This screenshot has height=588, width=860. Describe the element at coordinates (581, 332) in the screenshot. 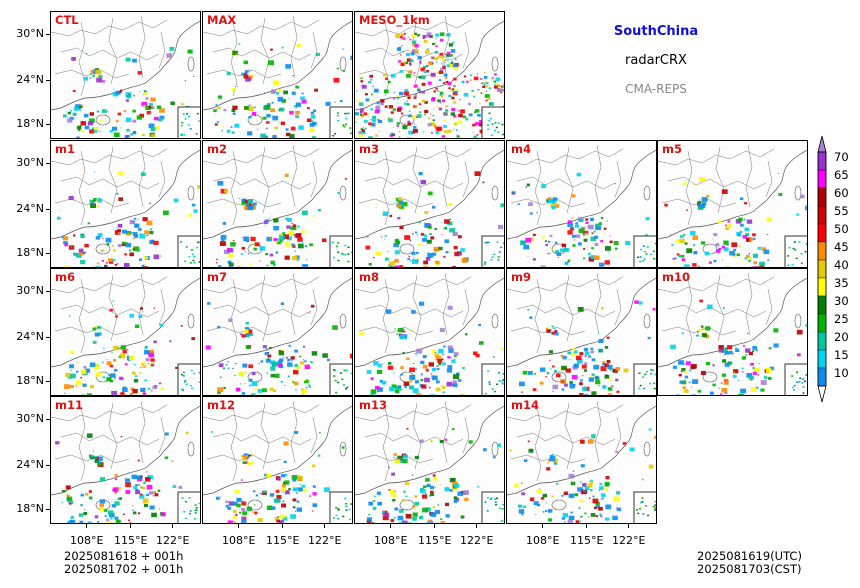

I see `panel-m9: m9` at that location.